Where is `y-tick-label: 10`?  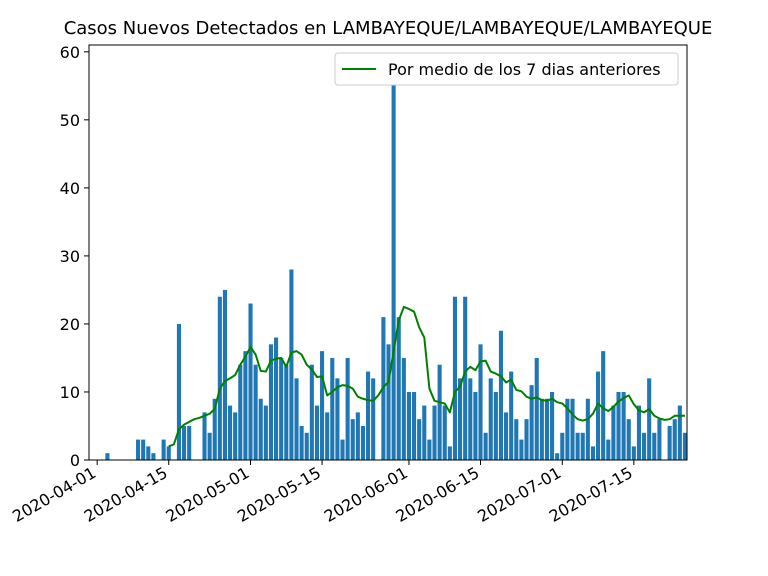 y-tick-label: 10 is located at coordinates (70, 392).